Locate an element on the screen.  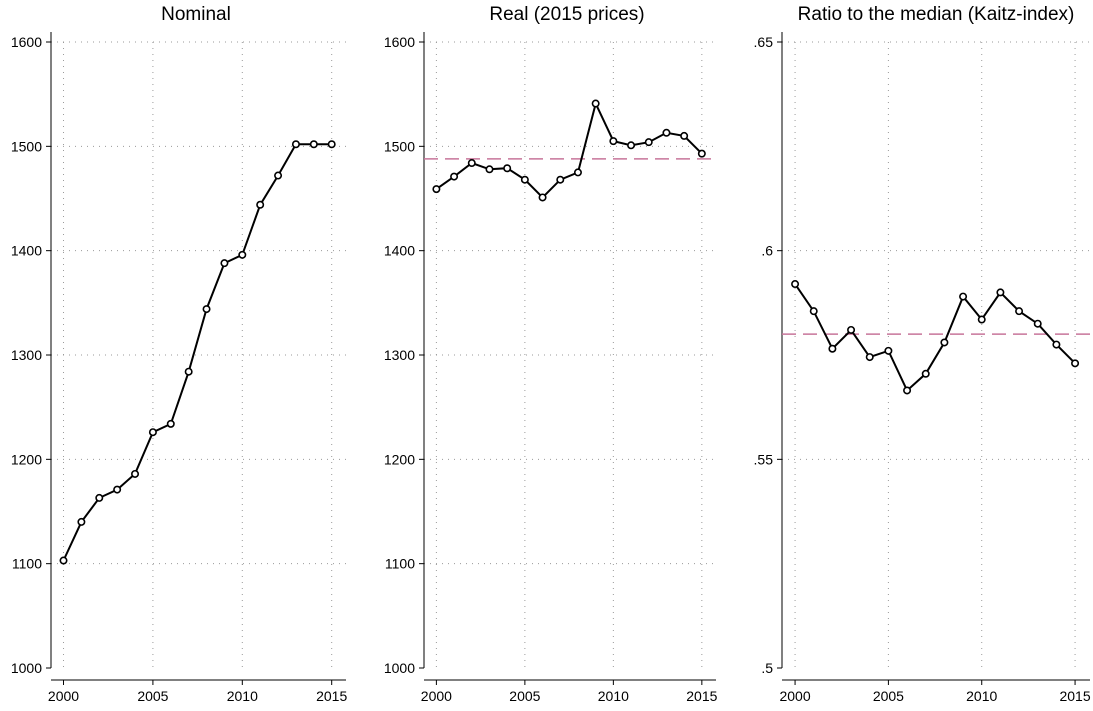
y-tick-label: .65 is located at coordinates (764, 42).